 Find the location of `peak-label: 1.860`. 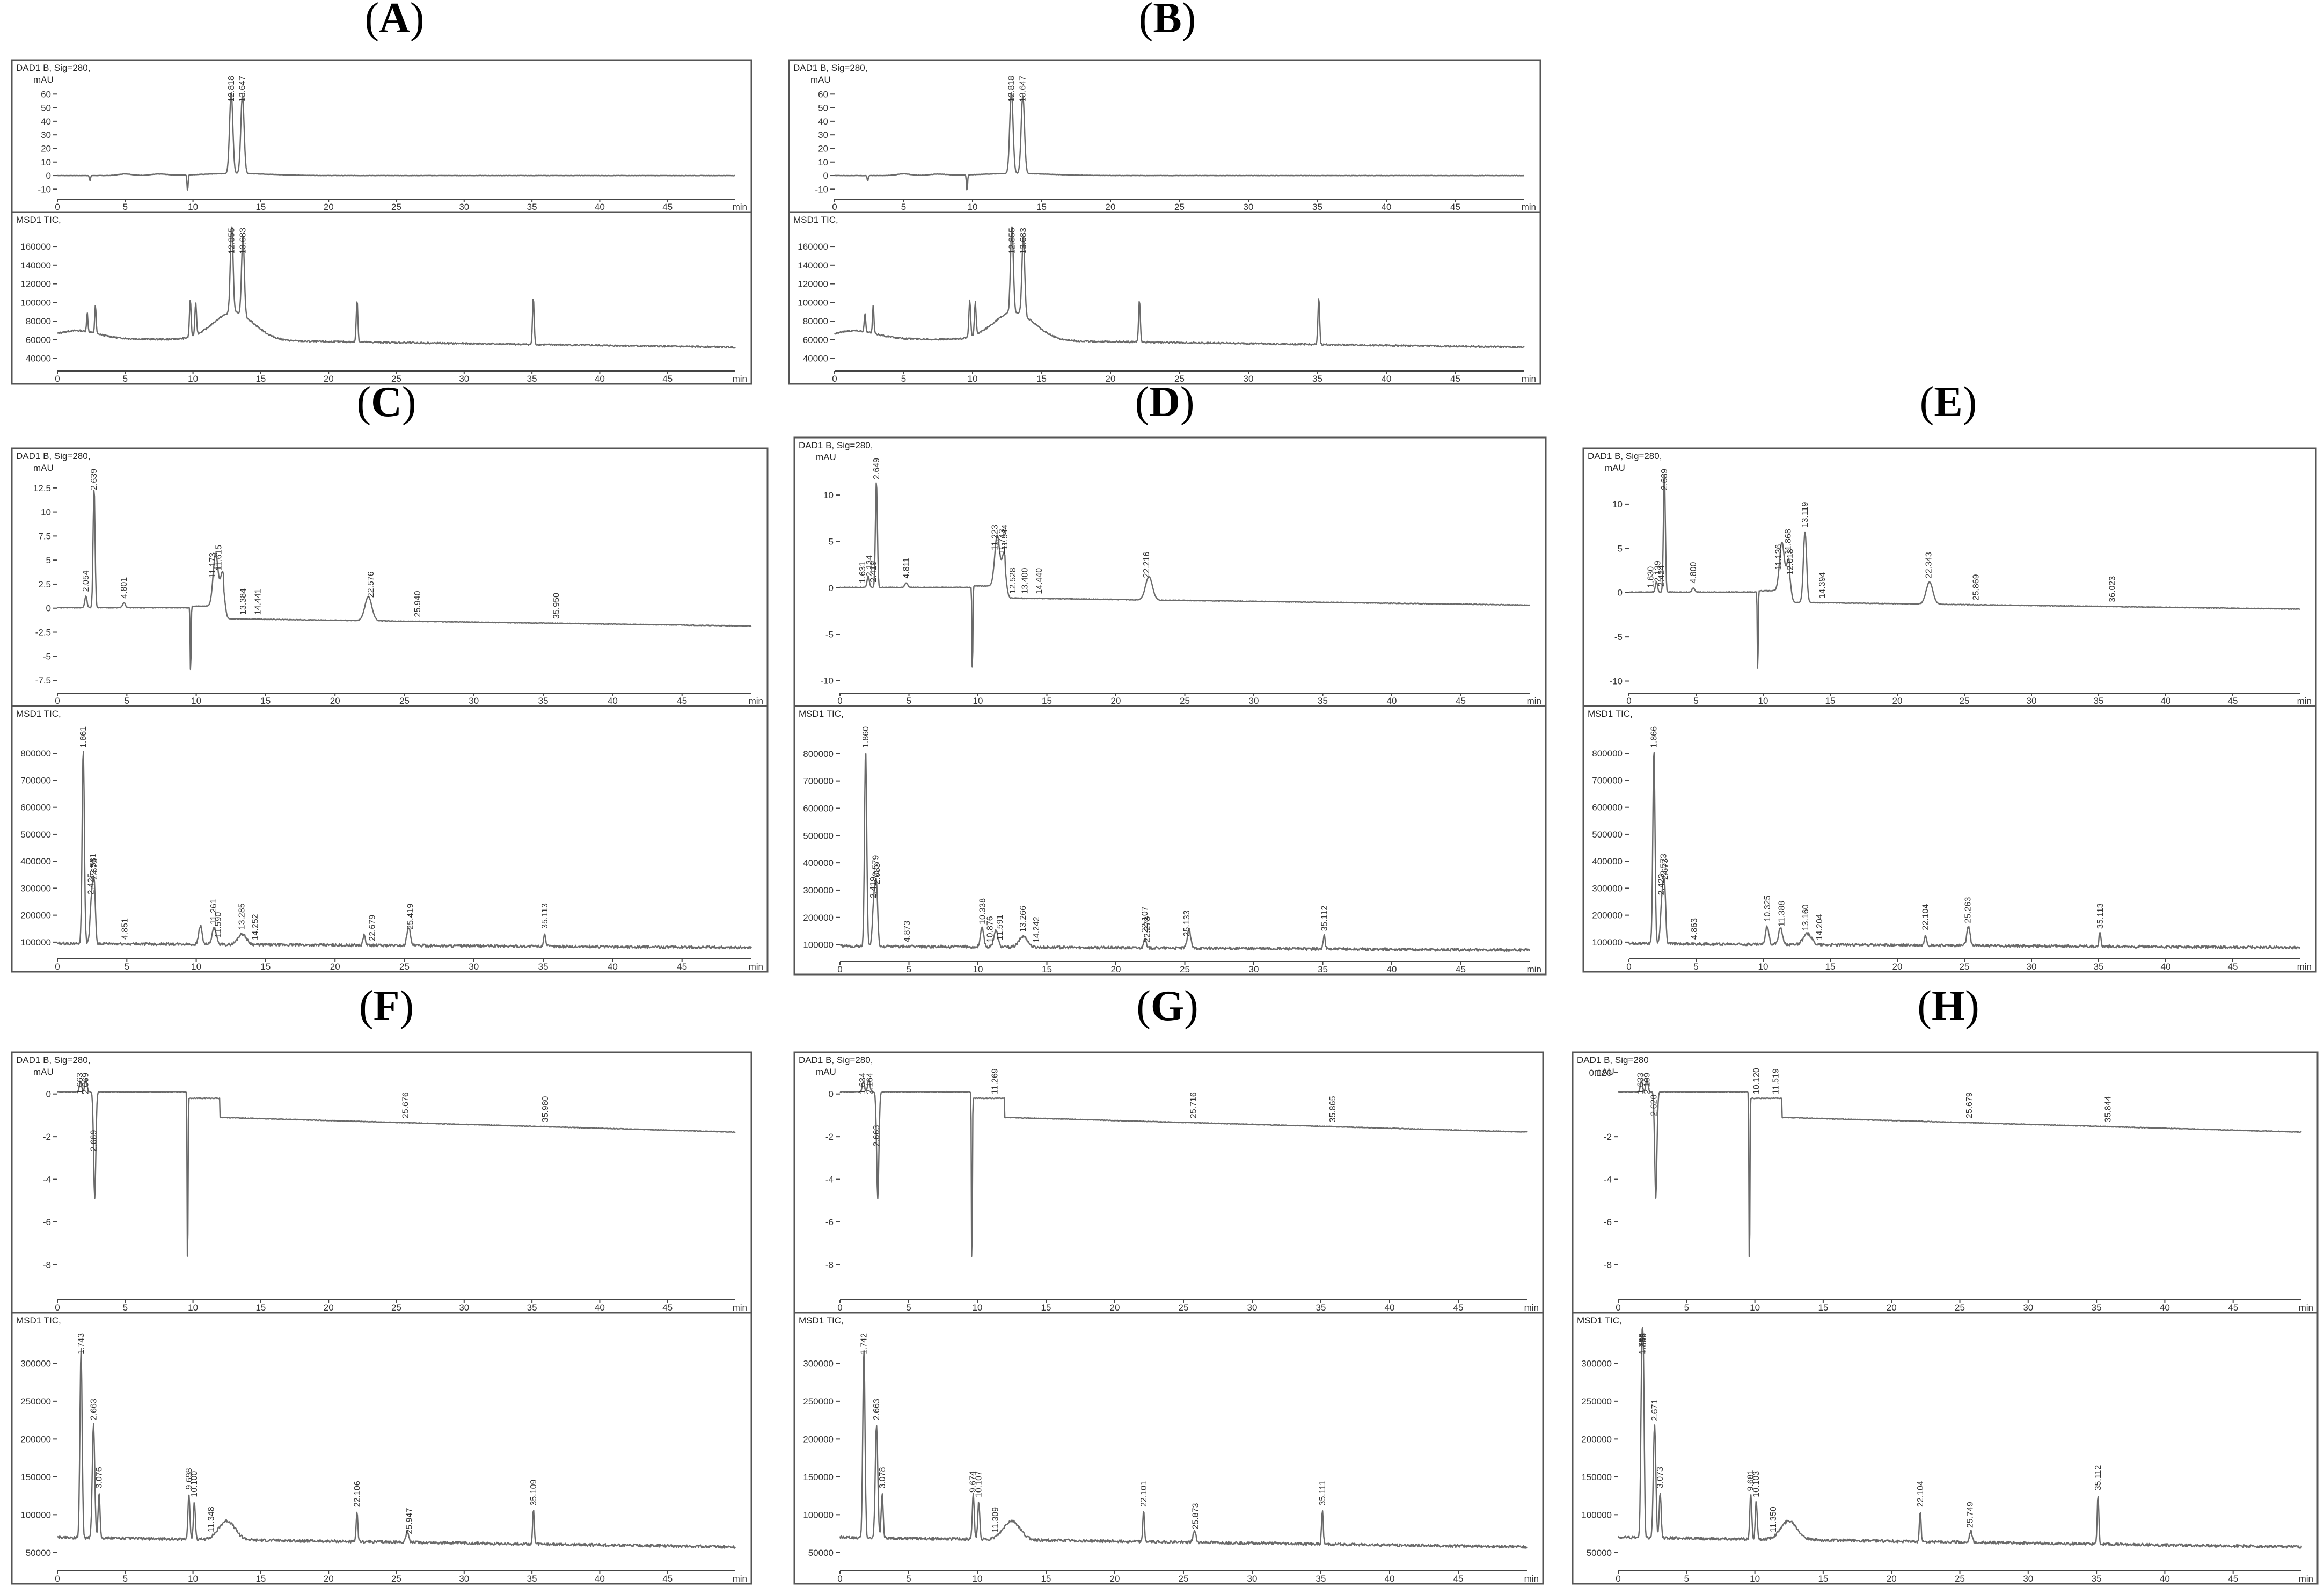

peak-label: 1.860 is located at coordinates (866, 737).